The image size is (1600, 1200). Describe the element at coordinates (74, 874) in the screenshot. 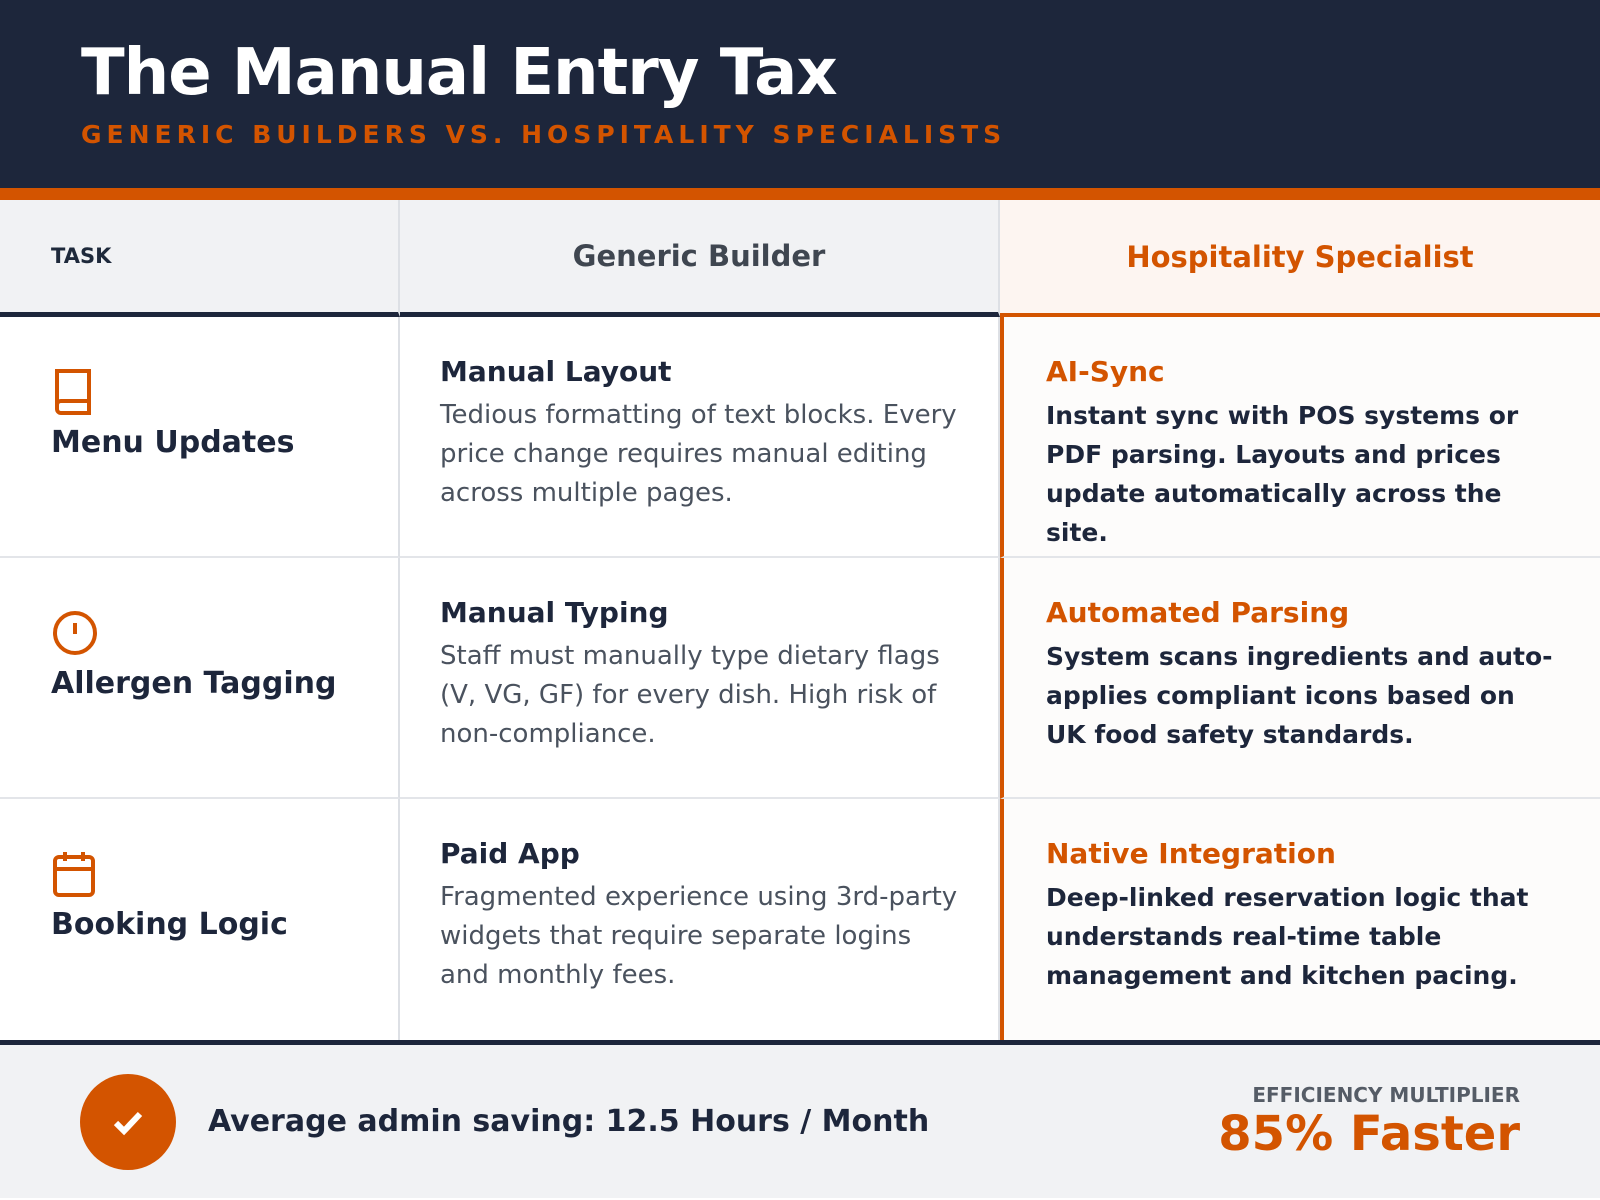

I see `calendar-icon` at that location.